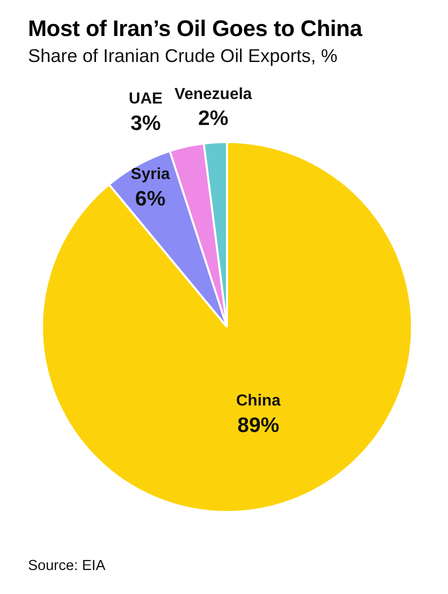  What do you see at coordinates (213, 118) in the screenshot?
I see `data-label: 2%` at bounding box center [213, 118].